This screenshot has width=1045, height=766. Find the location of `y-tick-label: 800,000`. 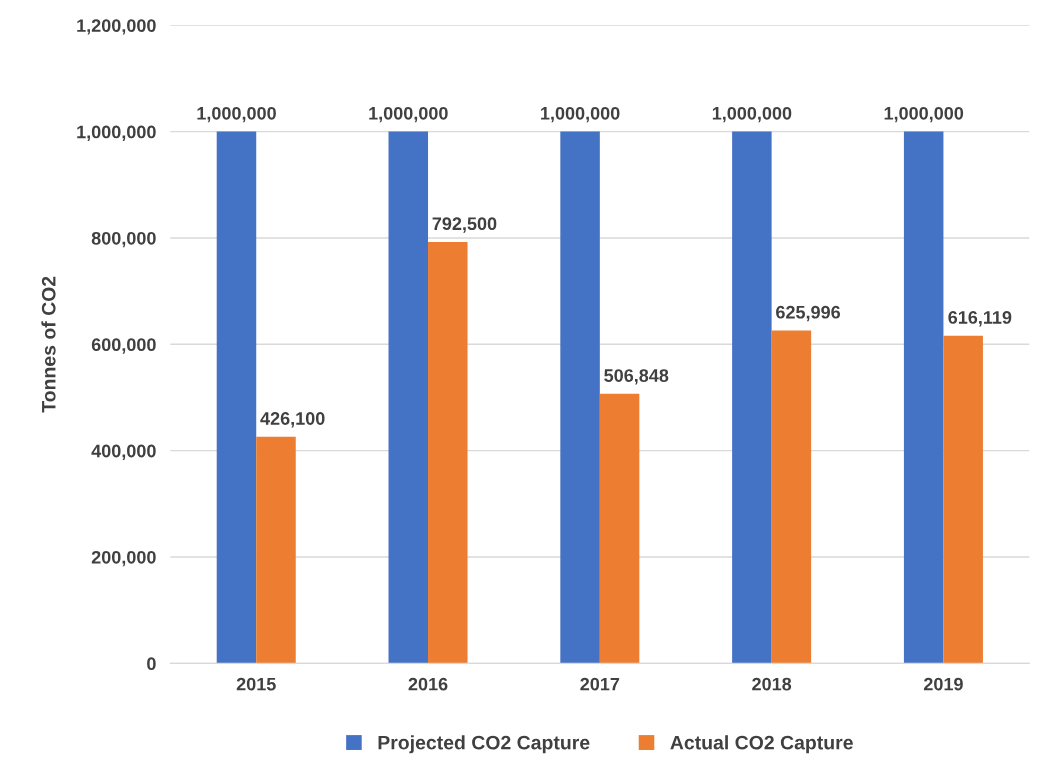

y-tick-label: 800,000 is located at coordinates (123, 239).